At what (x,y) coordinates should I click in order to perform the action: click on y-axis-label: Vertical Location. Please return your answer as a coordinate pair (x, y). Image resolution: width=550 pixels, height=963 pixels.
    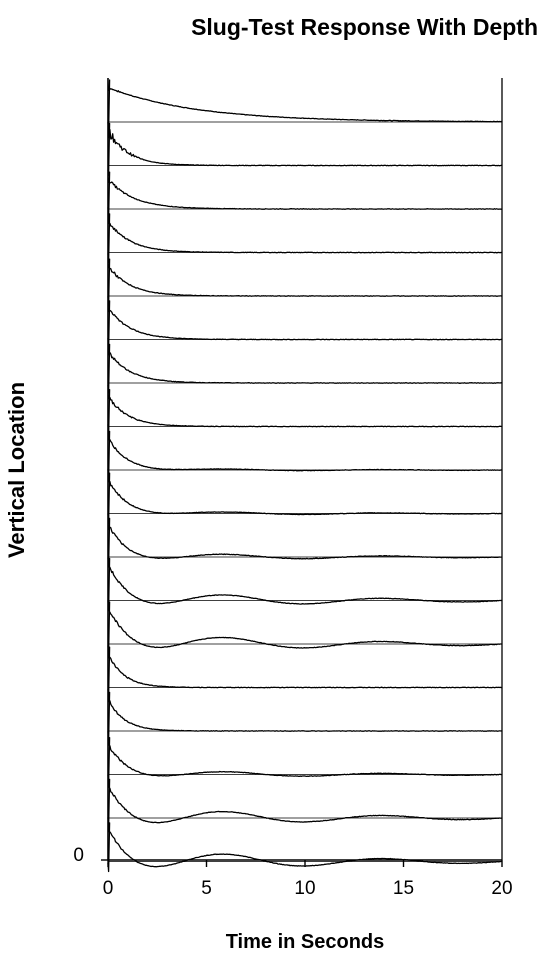
    Looking at the image, I should click on (16, 470).